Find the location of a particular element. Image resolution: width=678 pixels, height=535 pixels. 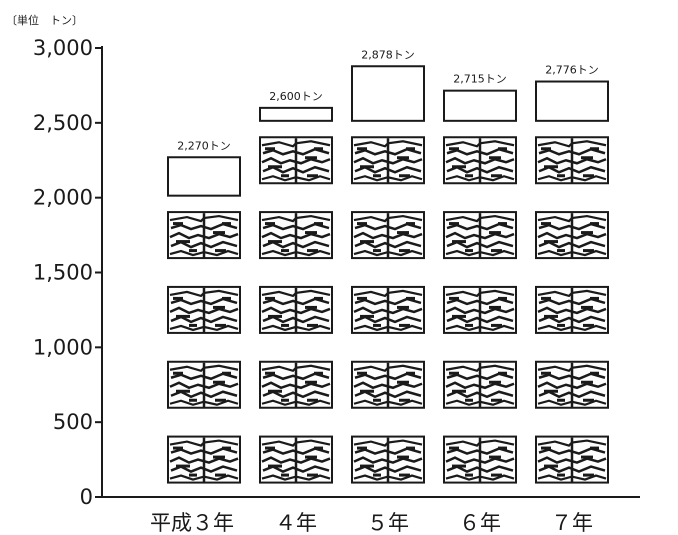

x-axis-labels: 平成３年 ４年 ５年 ６年 ７年 is located at coordinates (371, 523).